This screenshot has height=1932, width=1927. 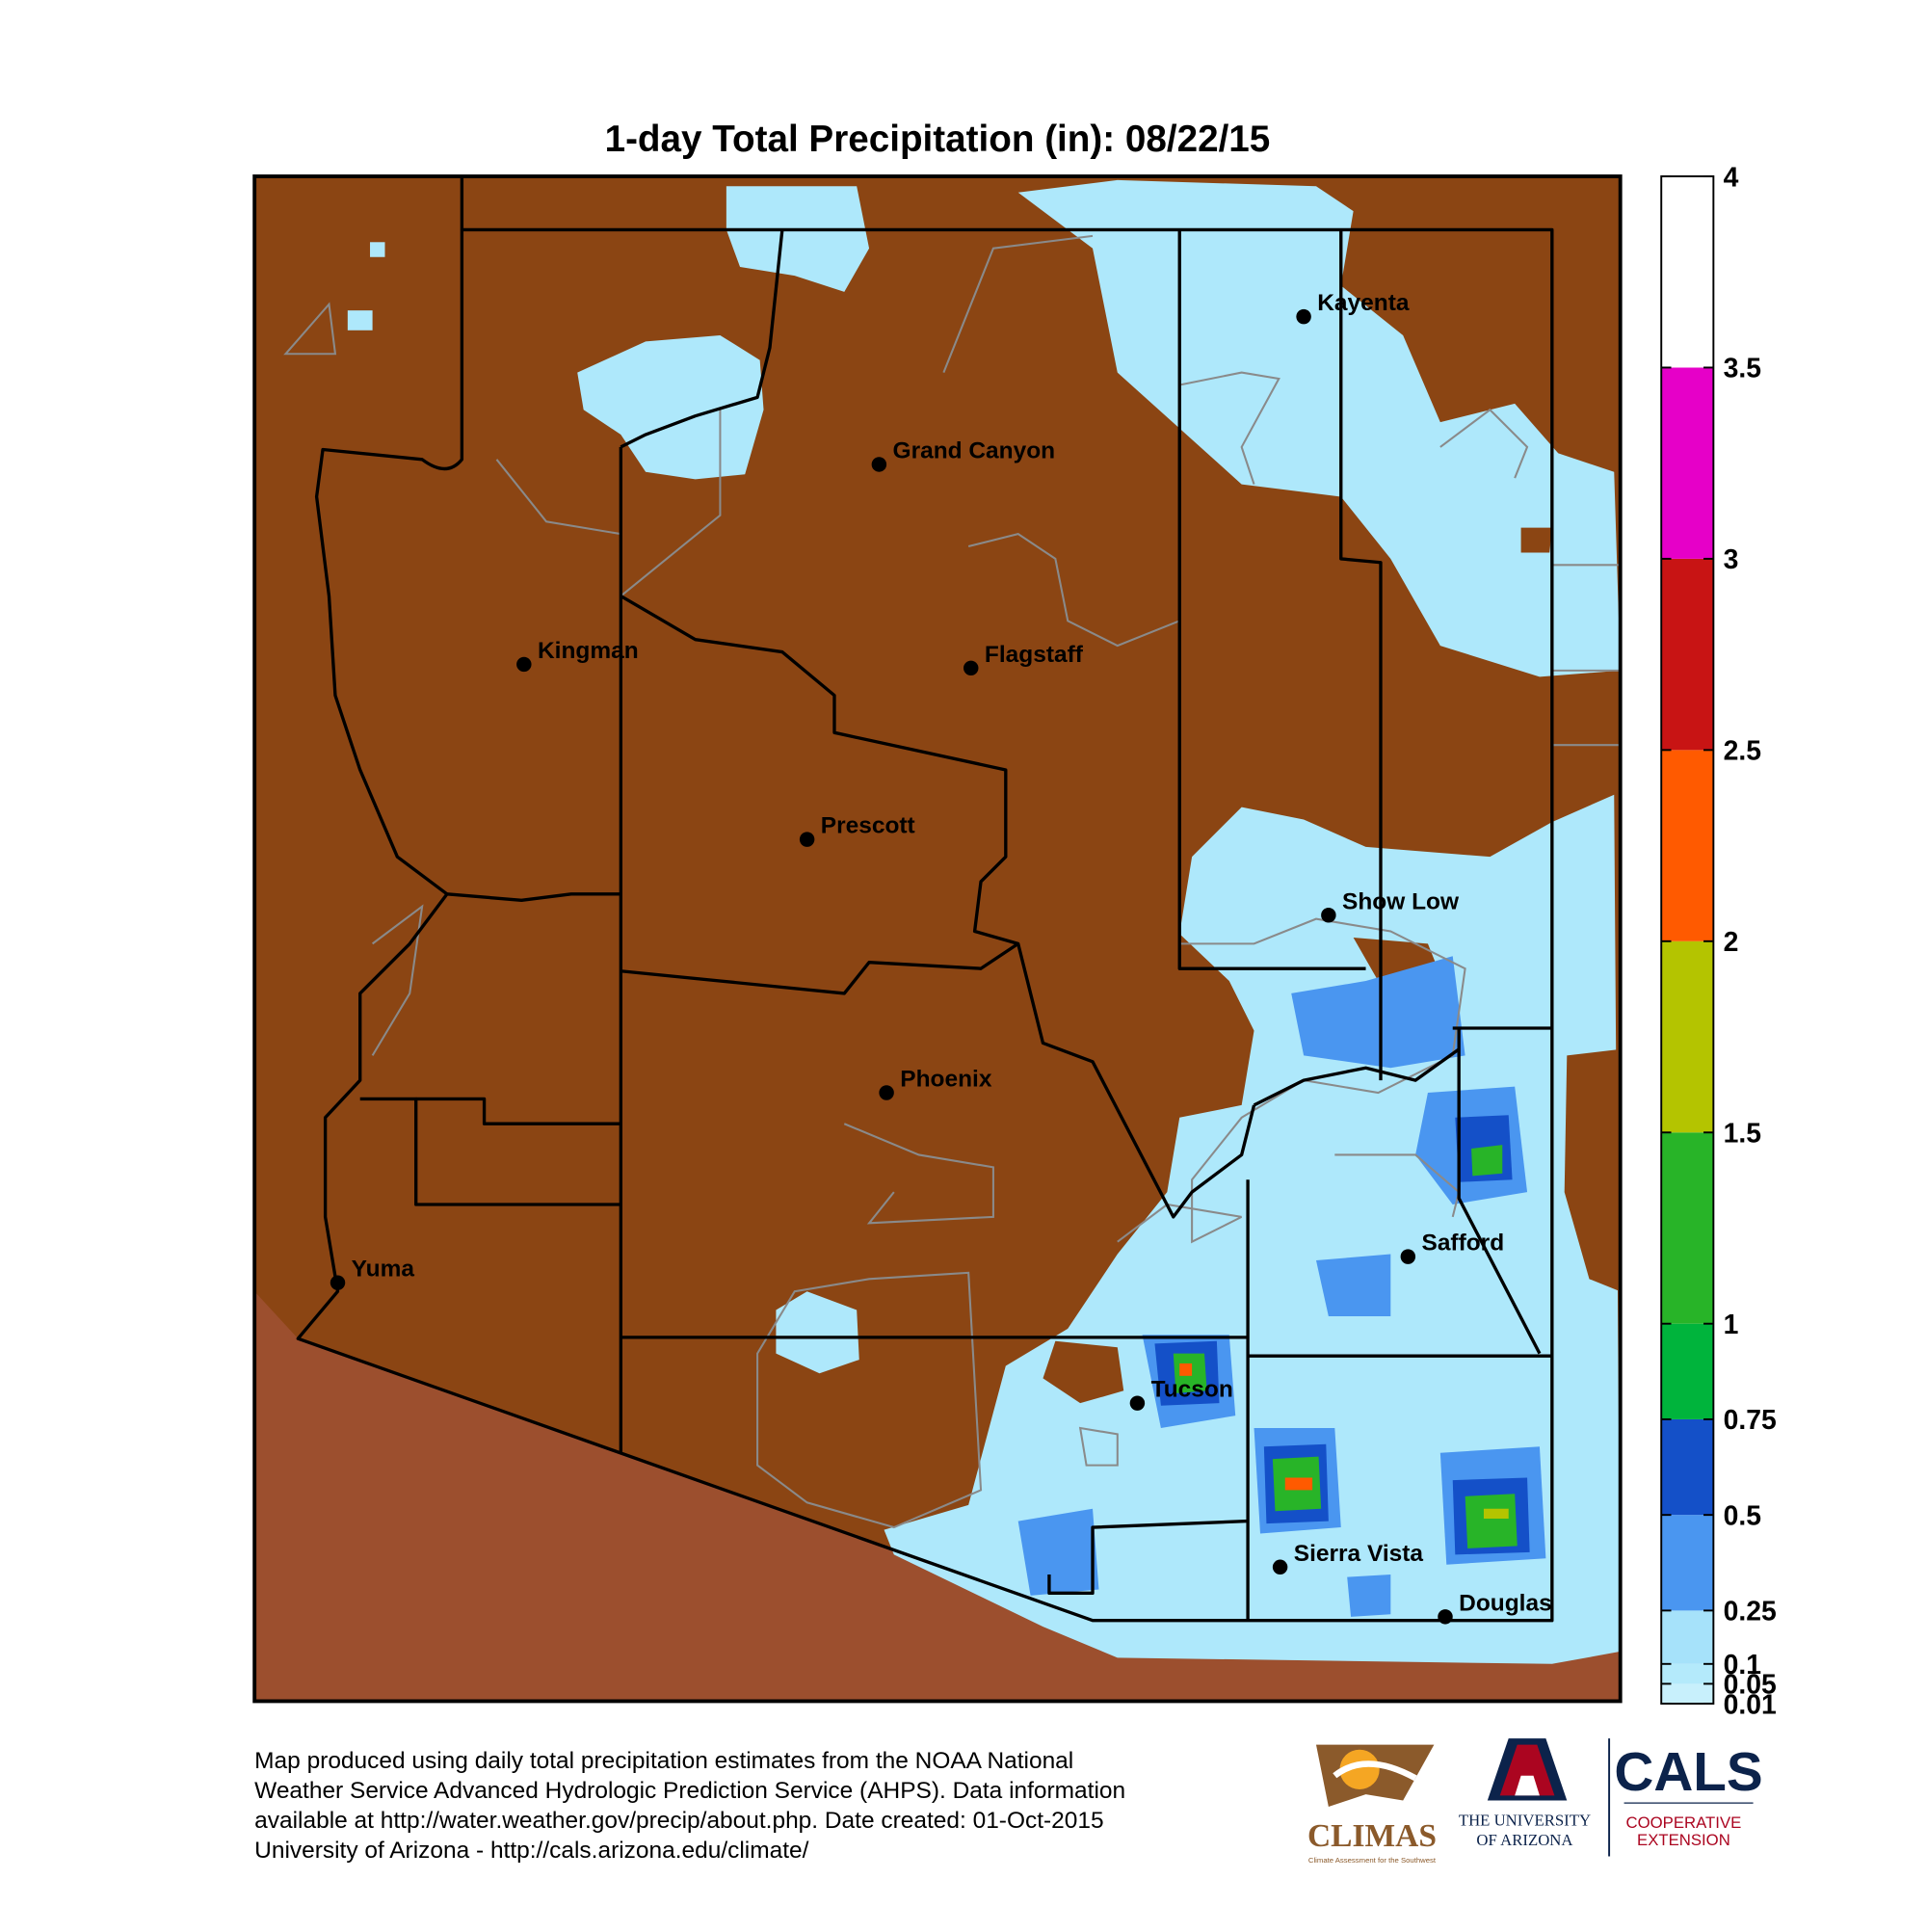 I want to click on colorbar-frame, so click(x=1687, y=940).